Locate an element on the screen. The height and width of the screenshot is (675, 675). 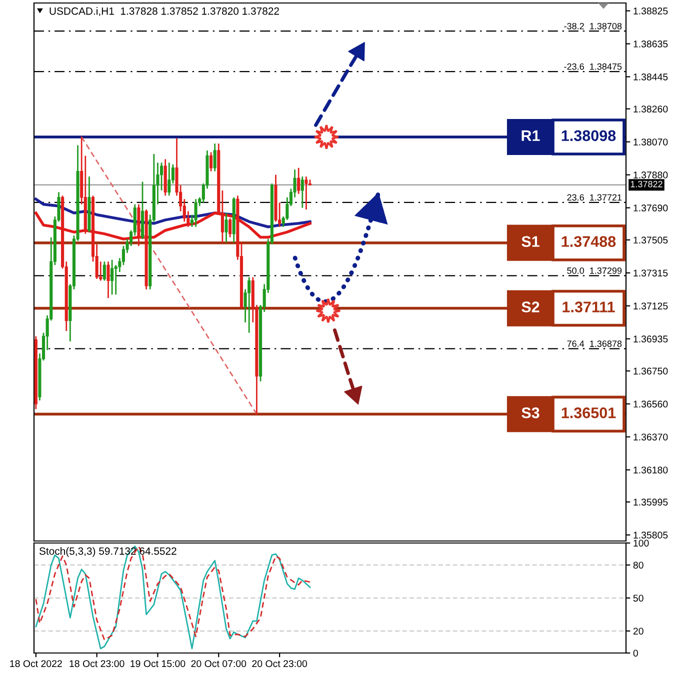
text: S3 1.36501 is located at coordinates (569, 412).